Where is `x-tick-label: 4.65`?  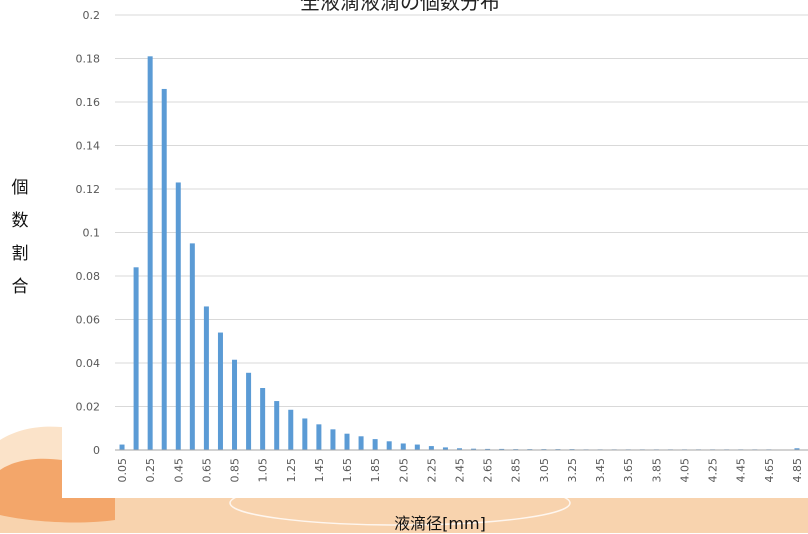
x-tick-label: 4.65 is located at coordinates (769, 470).